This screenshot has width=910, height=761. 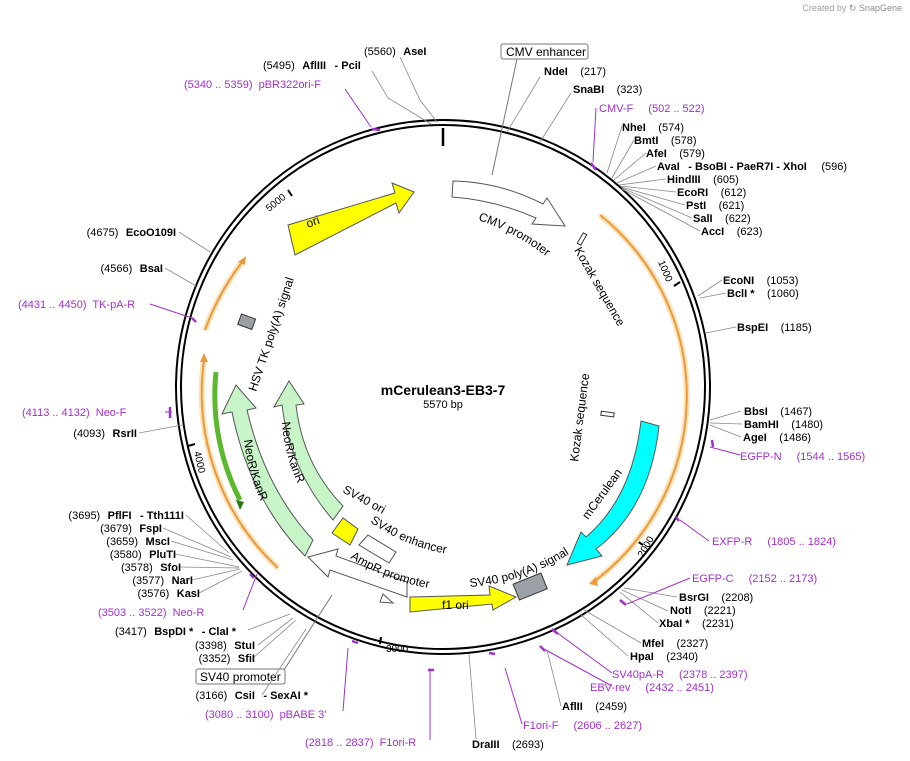 I want to click on site-agei: AgeI (1486), so click(x=777, y=436).